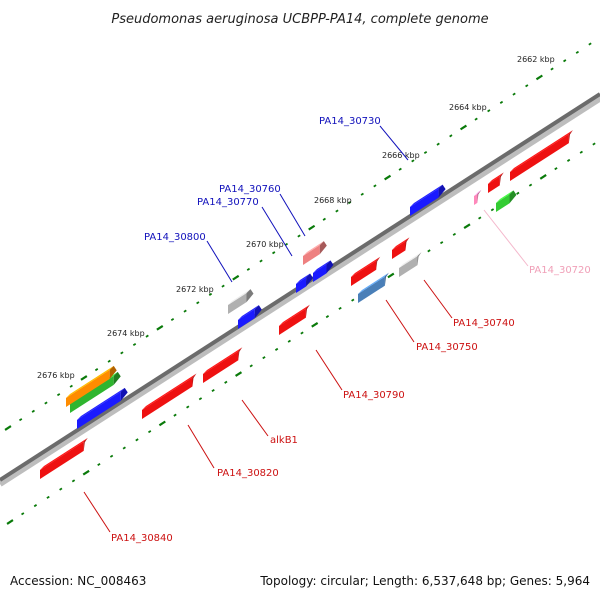  What do you see at coordinates (484, 323) in the screenshot?
I see `gene-label: PA14_30740` at bounding box center [484, 323].